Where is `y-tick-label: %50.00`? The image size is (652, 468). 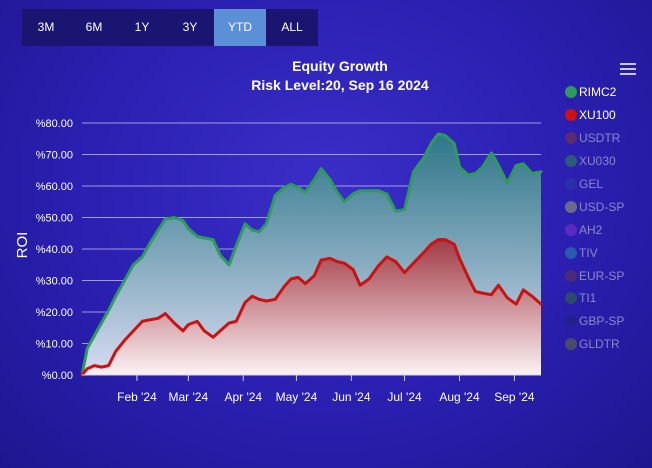
y-tick-label: %50.00 is located at coordinates (54, 219).